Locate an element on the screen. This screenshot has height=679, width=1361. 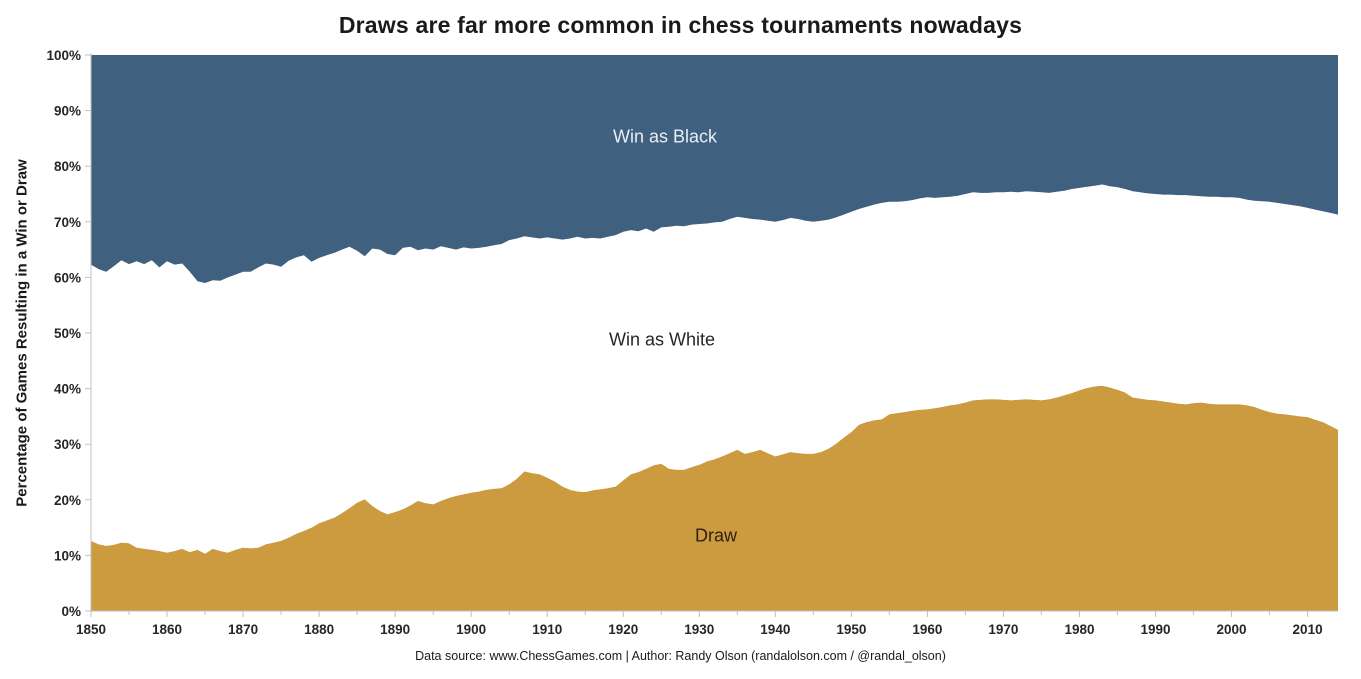
x-tick-label: 1880 is located at coordinates (319, 629).